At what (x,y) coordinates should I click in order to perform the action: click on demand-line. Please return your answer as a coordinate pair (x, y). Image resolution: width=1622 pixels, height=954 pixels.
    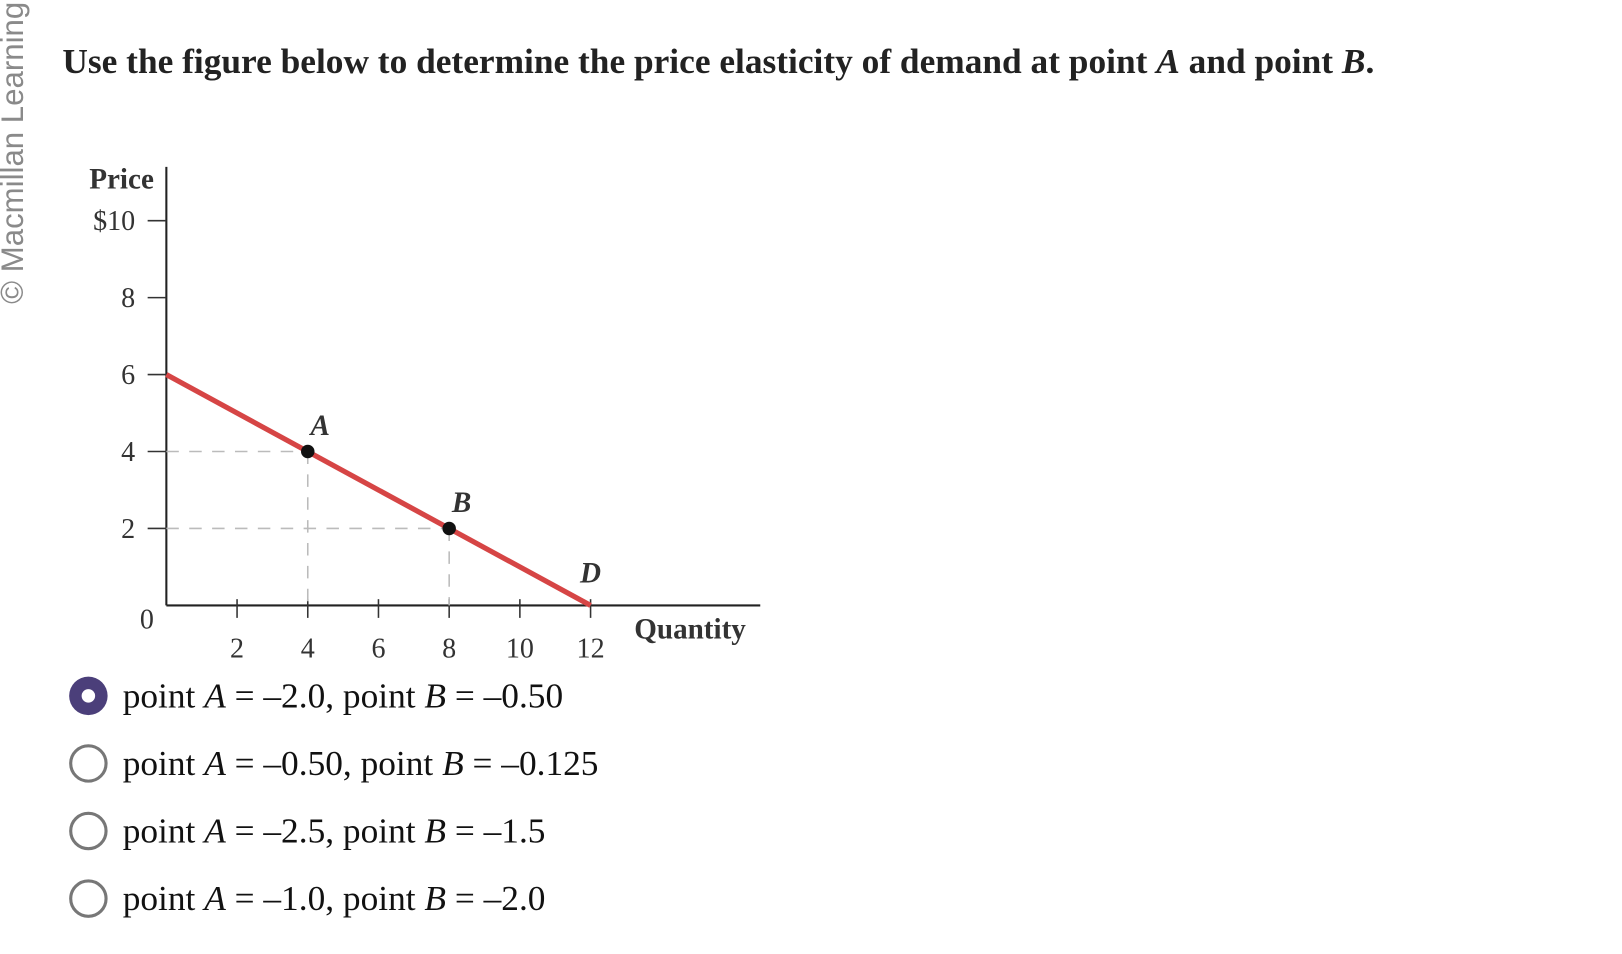
    Looking at the image, I should click on (378, 490).